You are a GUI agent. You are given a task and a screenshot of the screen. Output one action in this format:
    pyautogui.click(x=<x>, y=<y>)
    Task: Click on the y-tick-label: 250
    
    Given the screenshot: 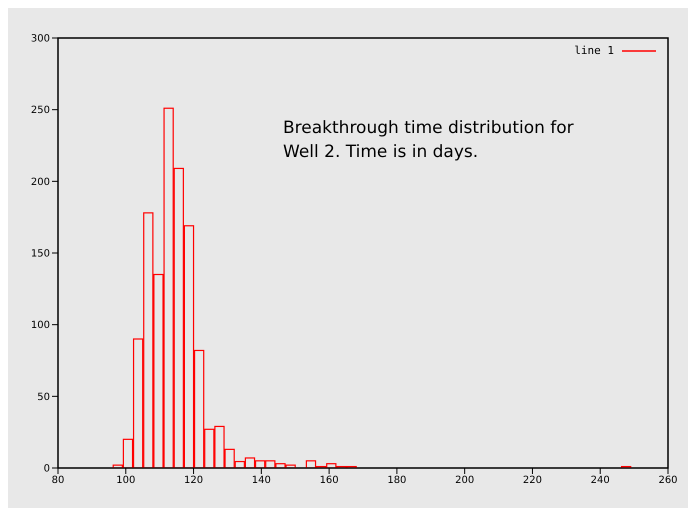 What is the action you would take?
    pyautogui.click(x=40, y=110)
    